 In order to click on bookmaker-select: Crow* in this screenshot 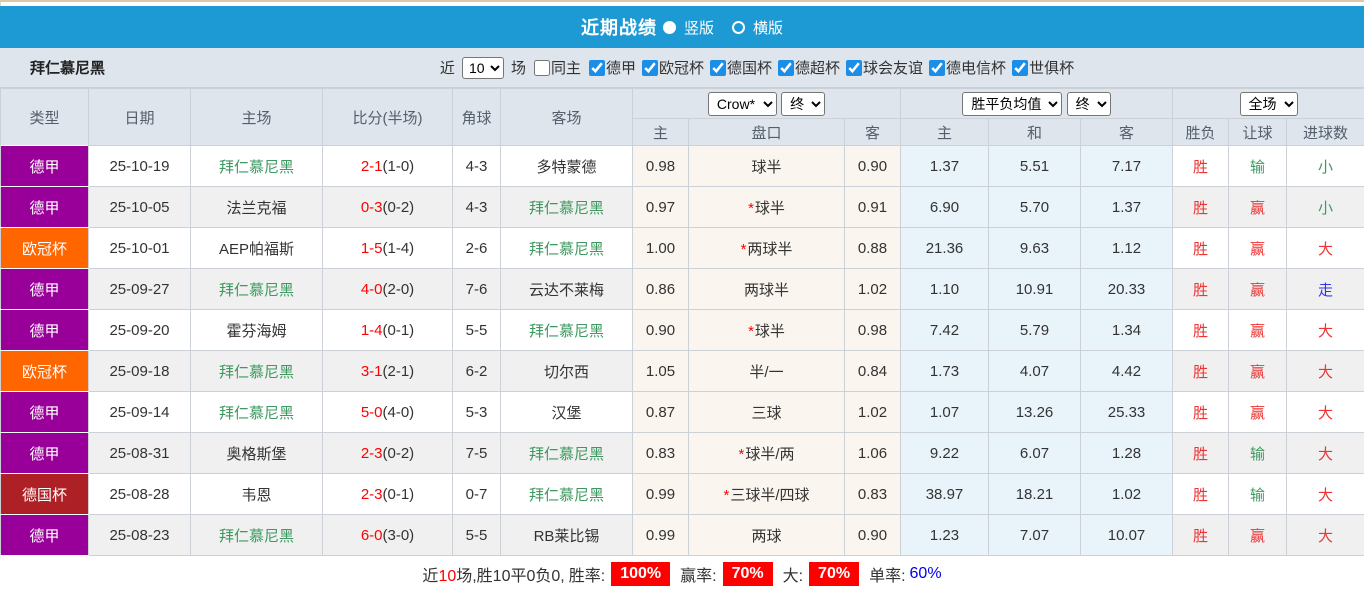, I will do `click(742, 103)`.